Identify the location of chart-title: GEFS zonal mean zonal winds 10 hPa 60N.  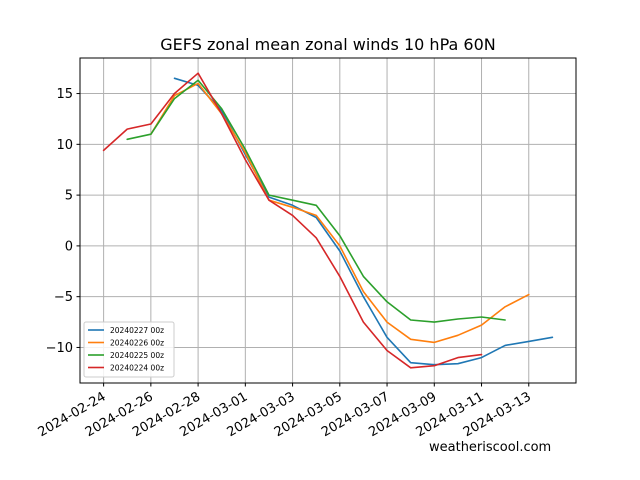
(327, 44).